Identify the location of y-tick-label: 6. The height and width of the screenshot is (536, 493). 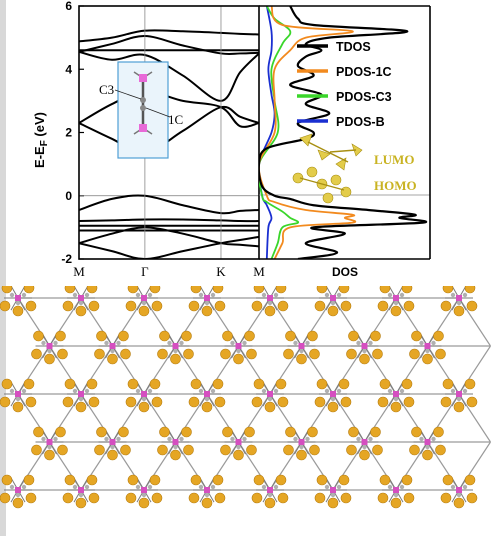
(68, 6).